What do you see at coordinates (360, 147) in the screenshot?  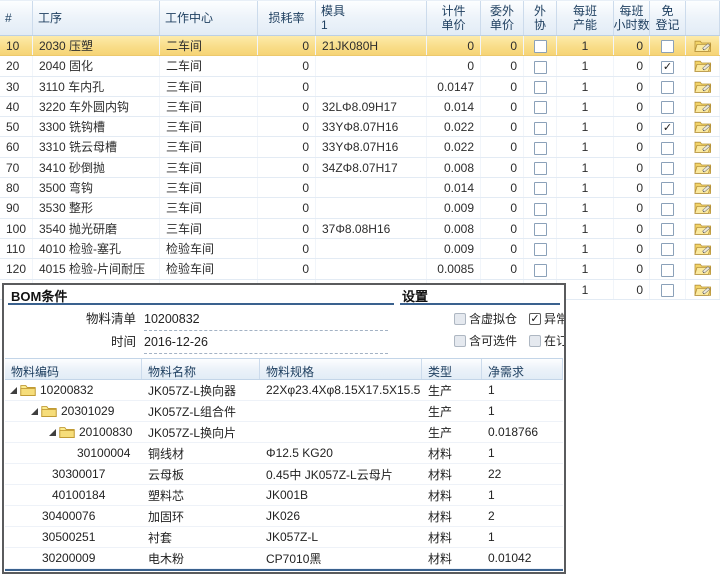 I see `process-row: 60 3310 铣云母槽 三车间 0 33YΦ8.07H16 0.022 0 1 0` at bounding box center [360, 147].